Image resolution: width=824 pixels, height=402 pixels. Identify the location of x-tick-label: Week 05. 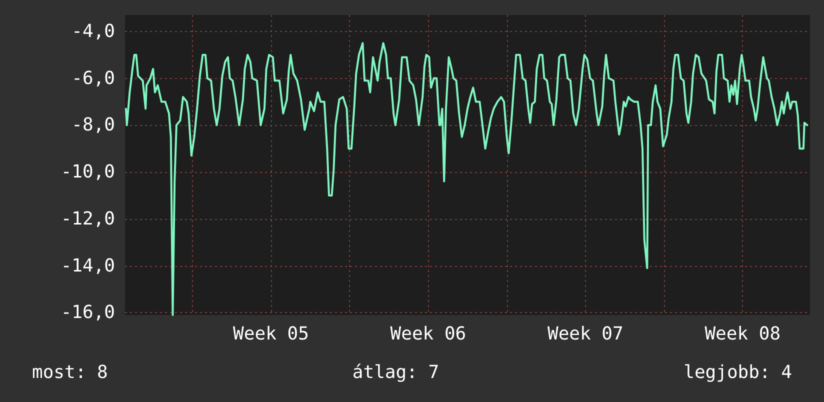
(271, 334).